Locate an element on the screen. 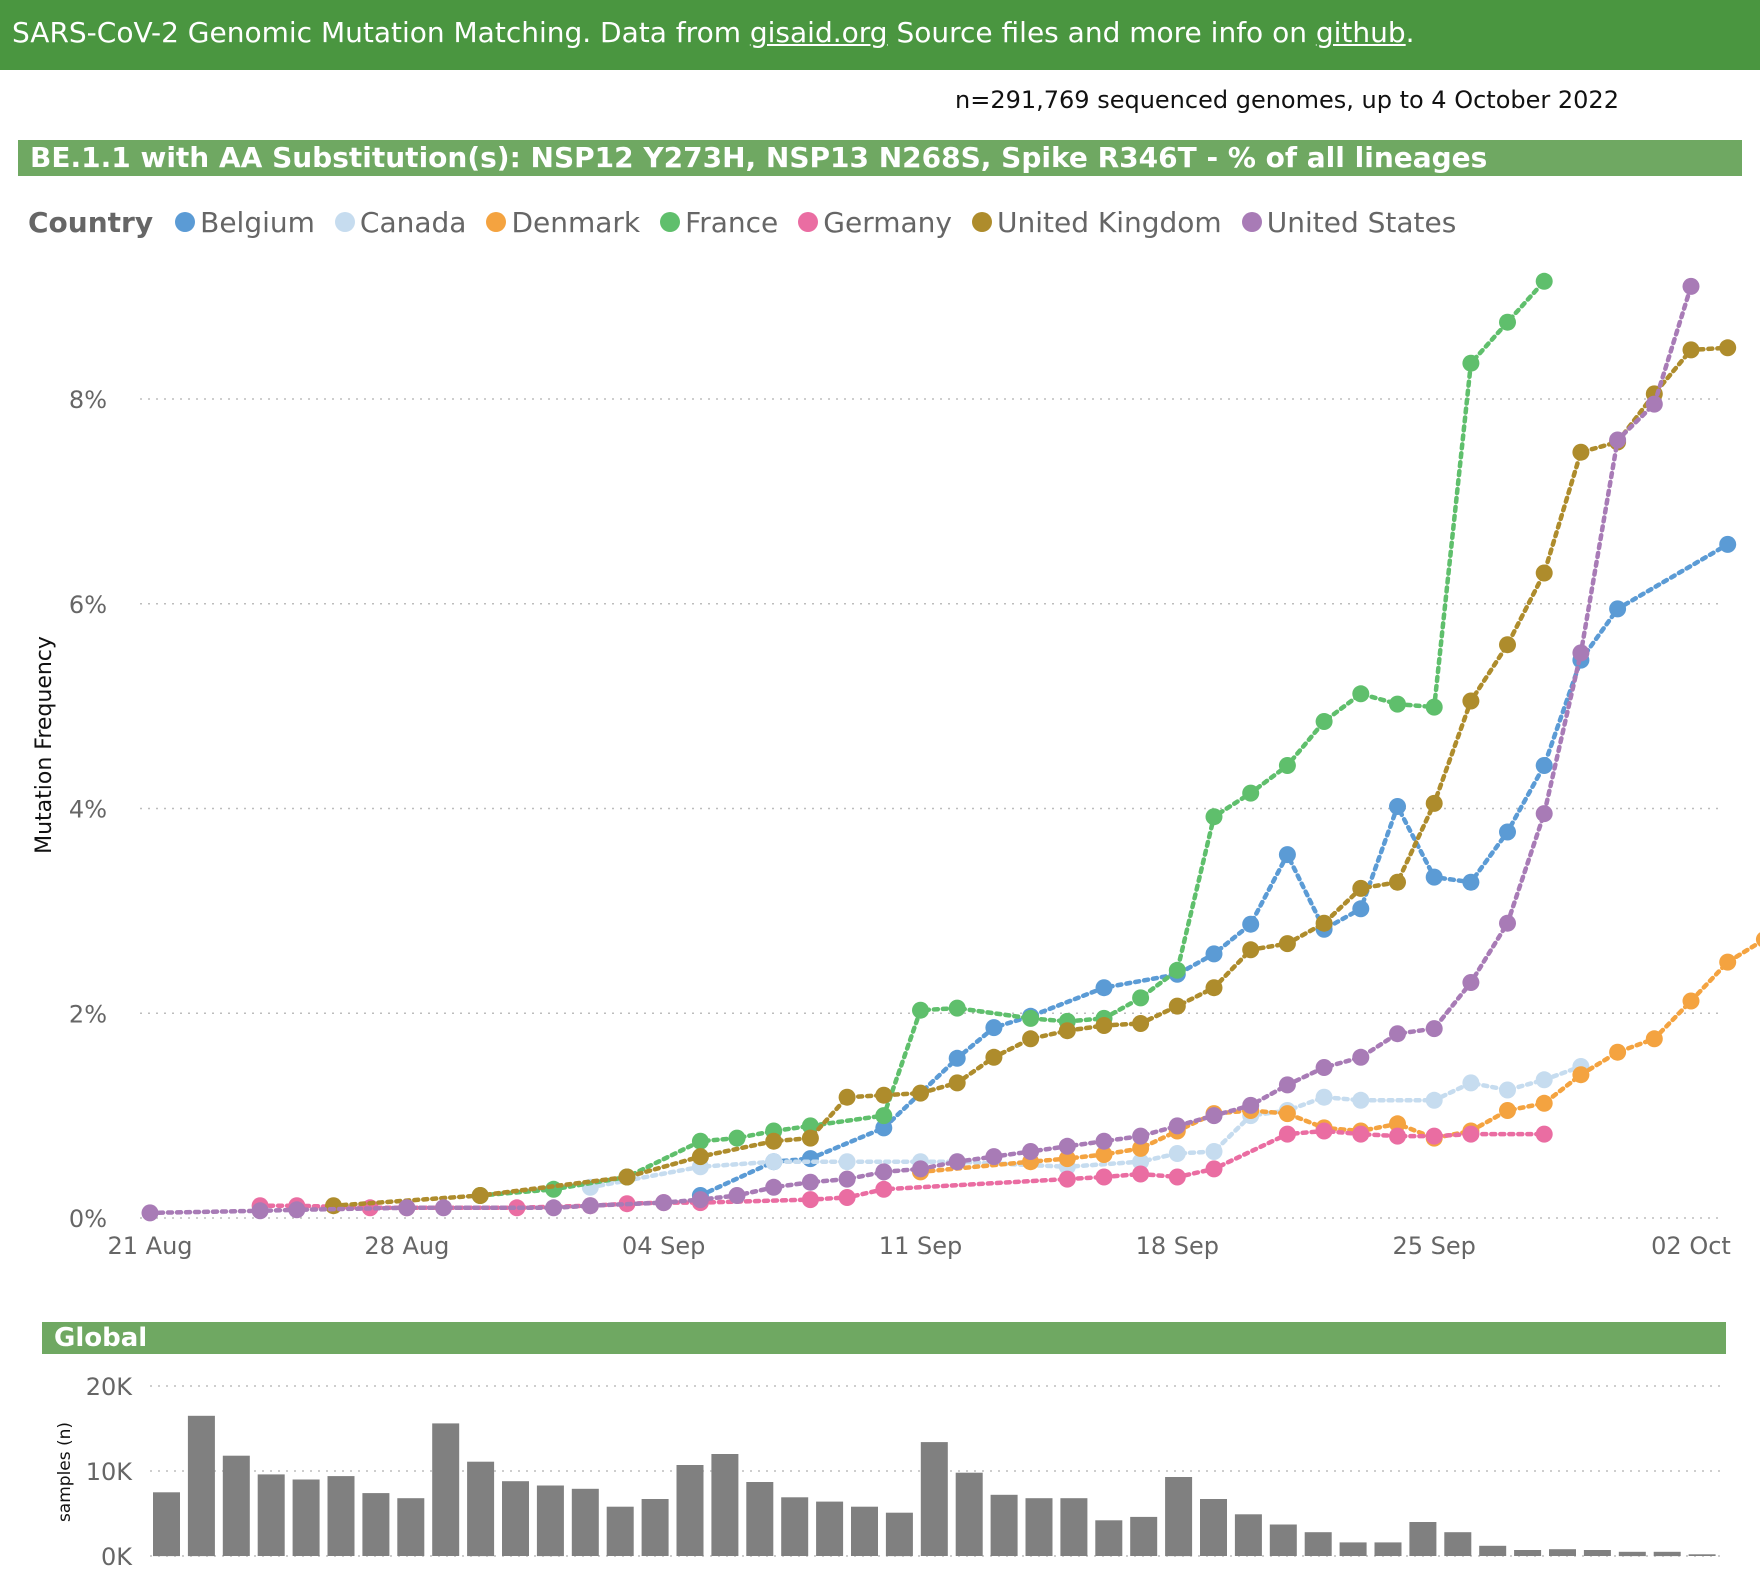 This screenshot has height=1588, width=1760. legend-item-france: France is located at coordinates (719, 222).